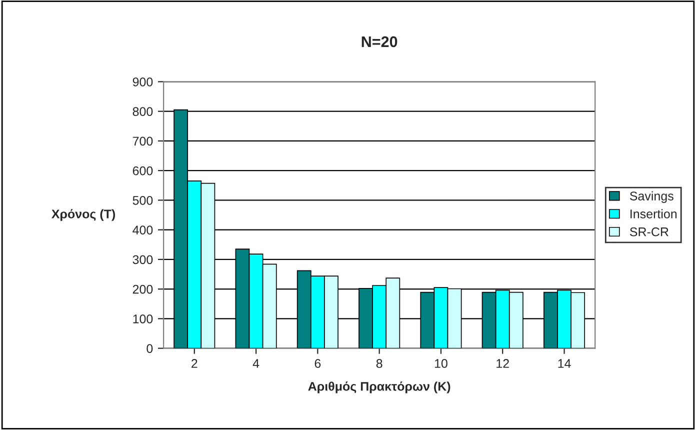 This screenshot has height=430, width=696. I want to click on y-tick-label: 300, so click(142, 259).